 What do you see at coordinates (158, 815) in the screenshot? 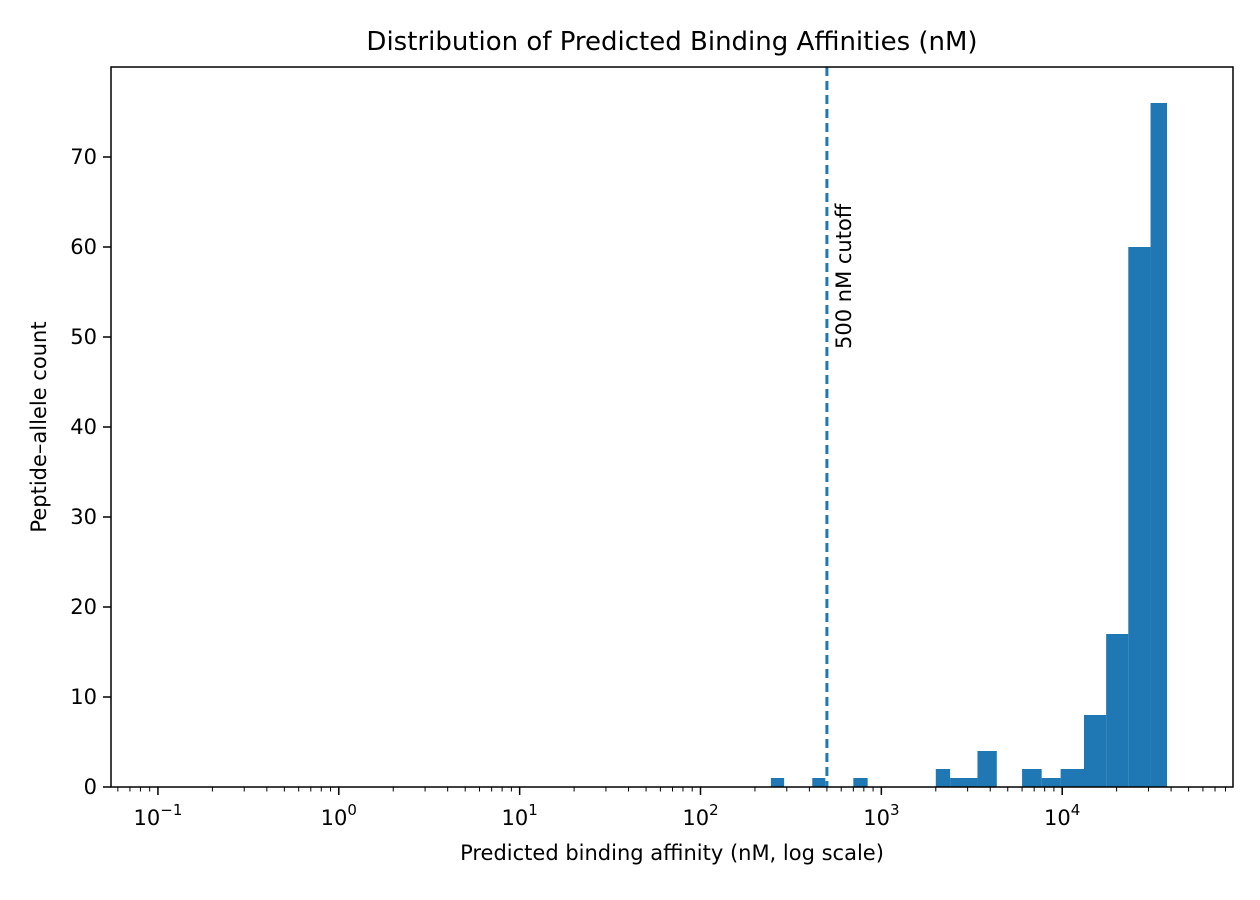
I see `x-tick-label-0: 10⁻¹` at bounding box center [158, 815].